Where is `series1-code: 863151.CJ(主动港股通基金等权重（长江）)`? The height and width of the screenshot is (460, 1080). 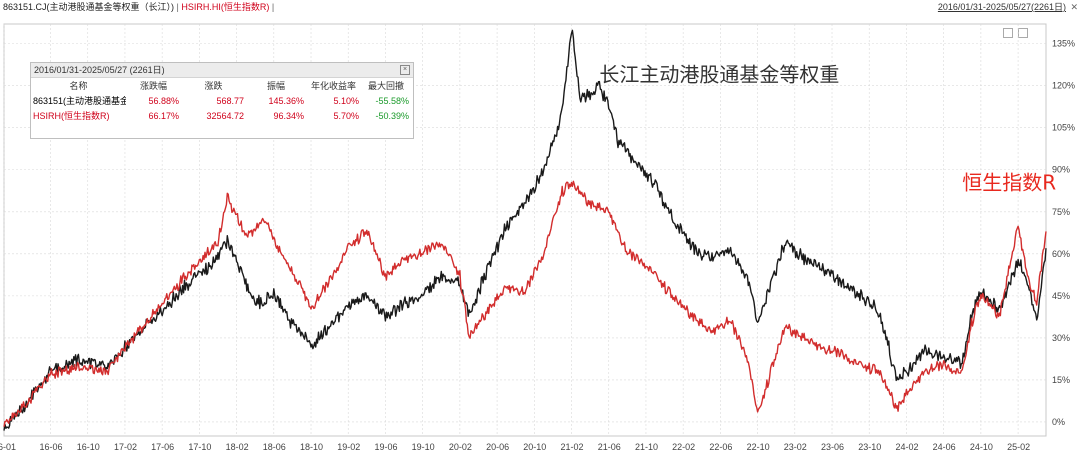
series1-code: 863151.CJ(主动港股通基金等权重（长江）) is located at coordinates (89, 7).